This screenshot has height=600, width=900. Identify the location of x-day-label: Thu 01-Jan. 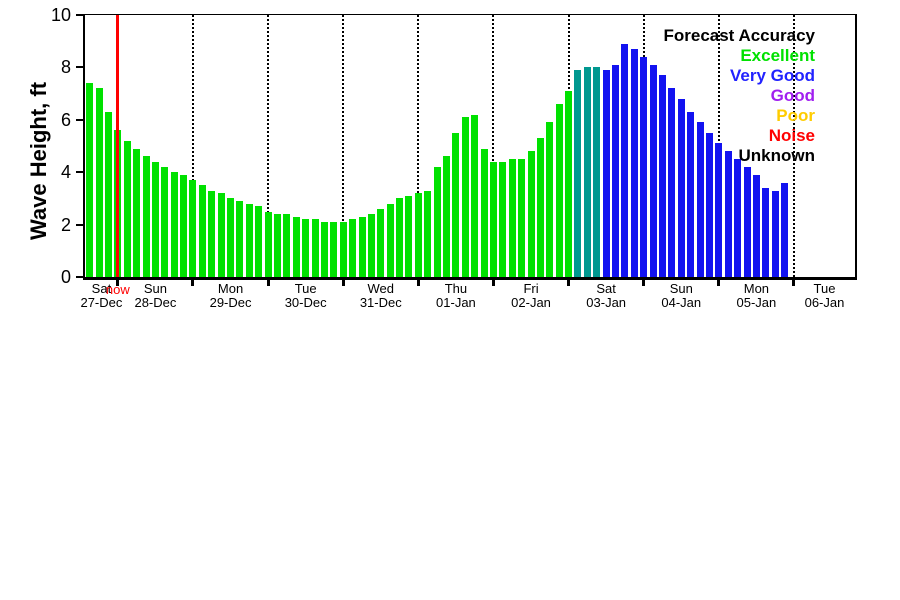
(456, 296).